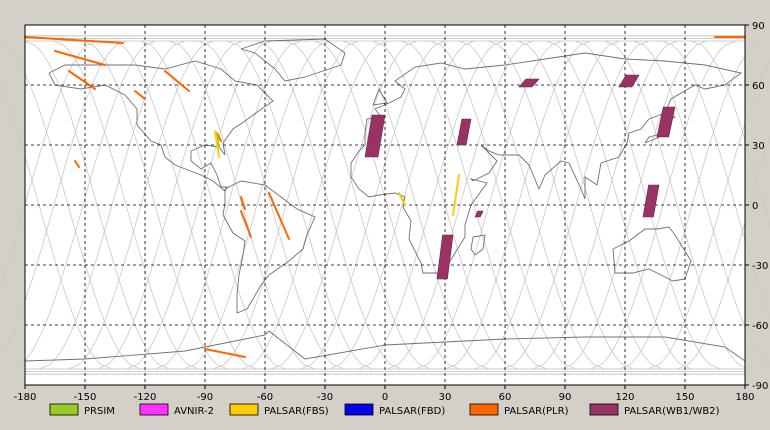 This screenshot has width=770, height=430. Describe the element at coordinates (478, 245) in the screenshot. I see `coastline-madagascar` at that location.